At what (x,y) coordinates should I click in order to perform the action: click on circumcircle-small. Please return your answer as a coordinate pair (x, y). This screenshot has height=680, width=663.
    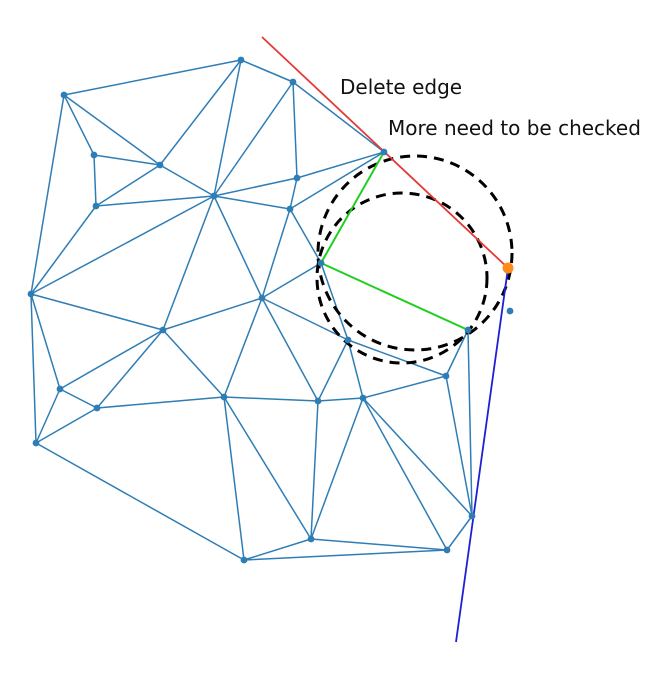
    Looking at the image, I should click on (402, 278).